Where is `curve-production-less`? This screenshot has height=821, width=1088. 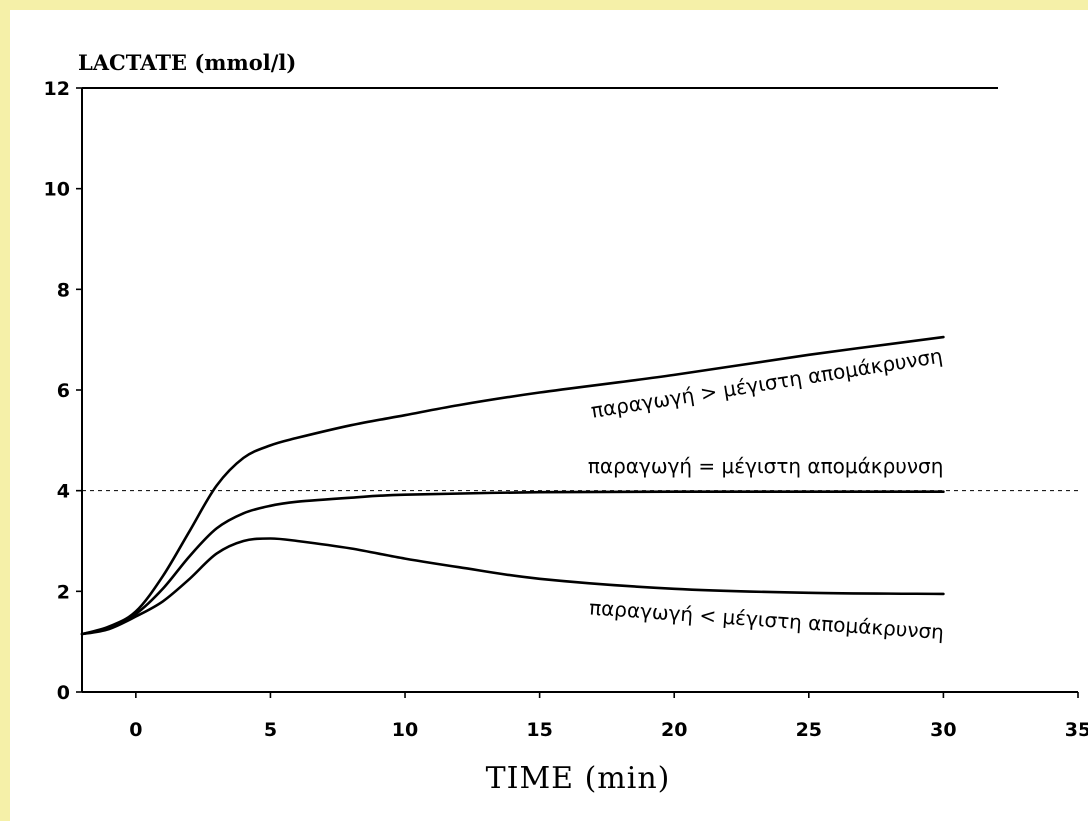
curve-production-less is located at coordinates (512, 586).